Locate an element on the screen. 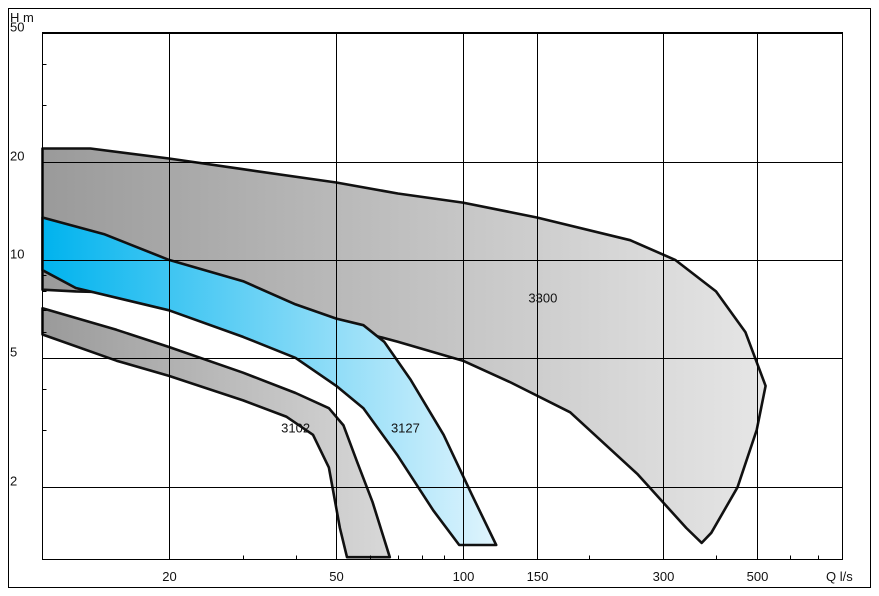 The image size is (879, 596). region-label-3300: 3300 is located at coordinates (542, 297).